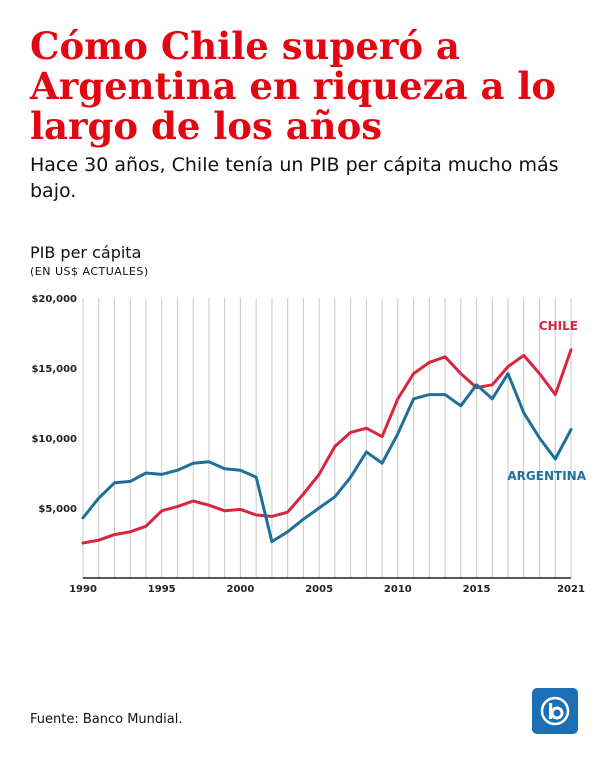  Describe the element at coordinates (398, 589) in the screenshot. I see `x-tick-label: 2010` at that location.